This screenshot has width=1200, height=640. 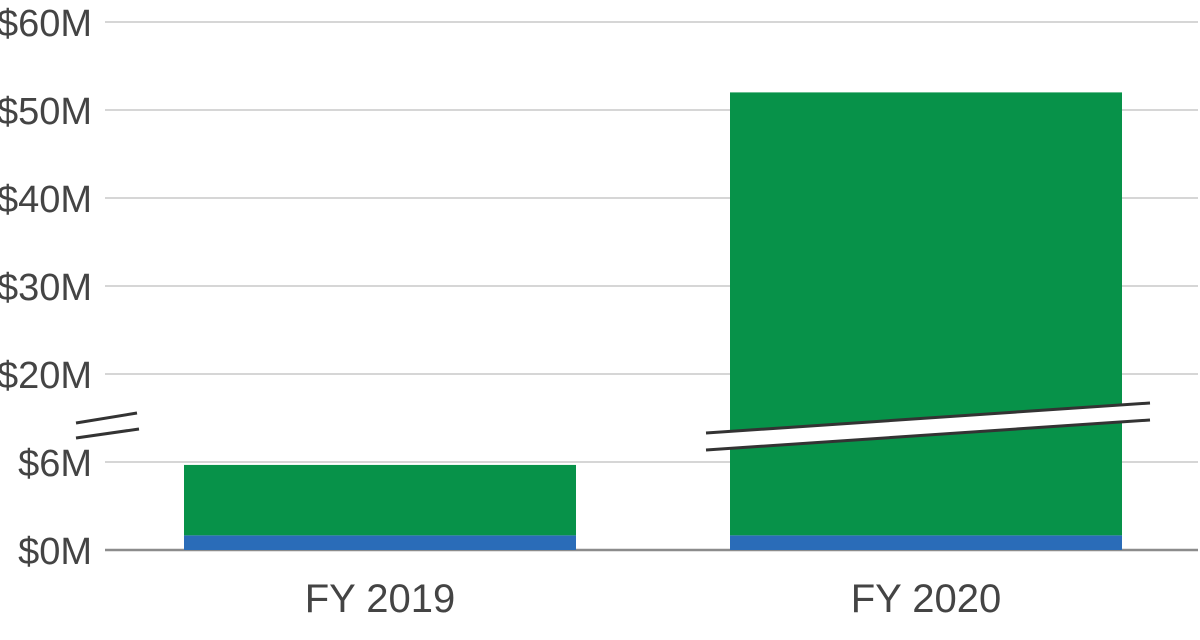 I want to click on y-tick-label: $0M, so click(x=55, y=552).